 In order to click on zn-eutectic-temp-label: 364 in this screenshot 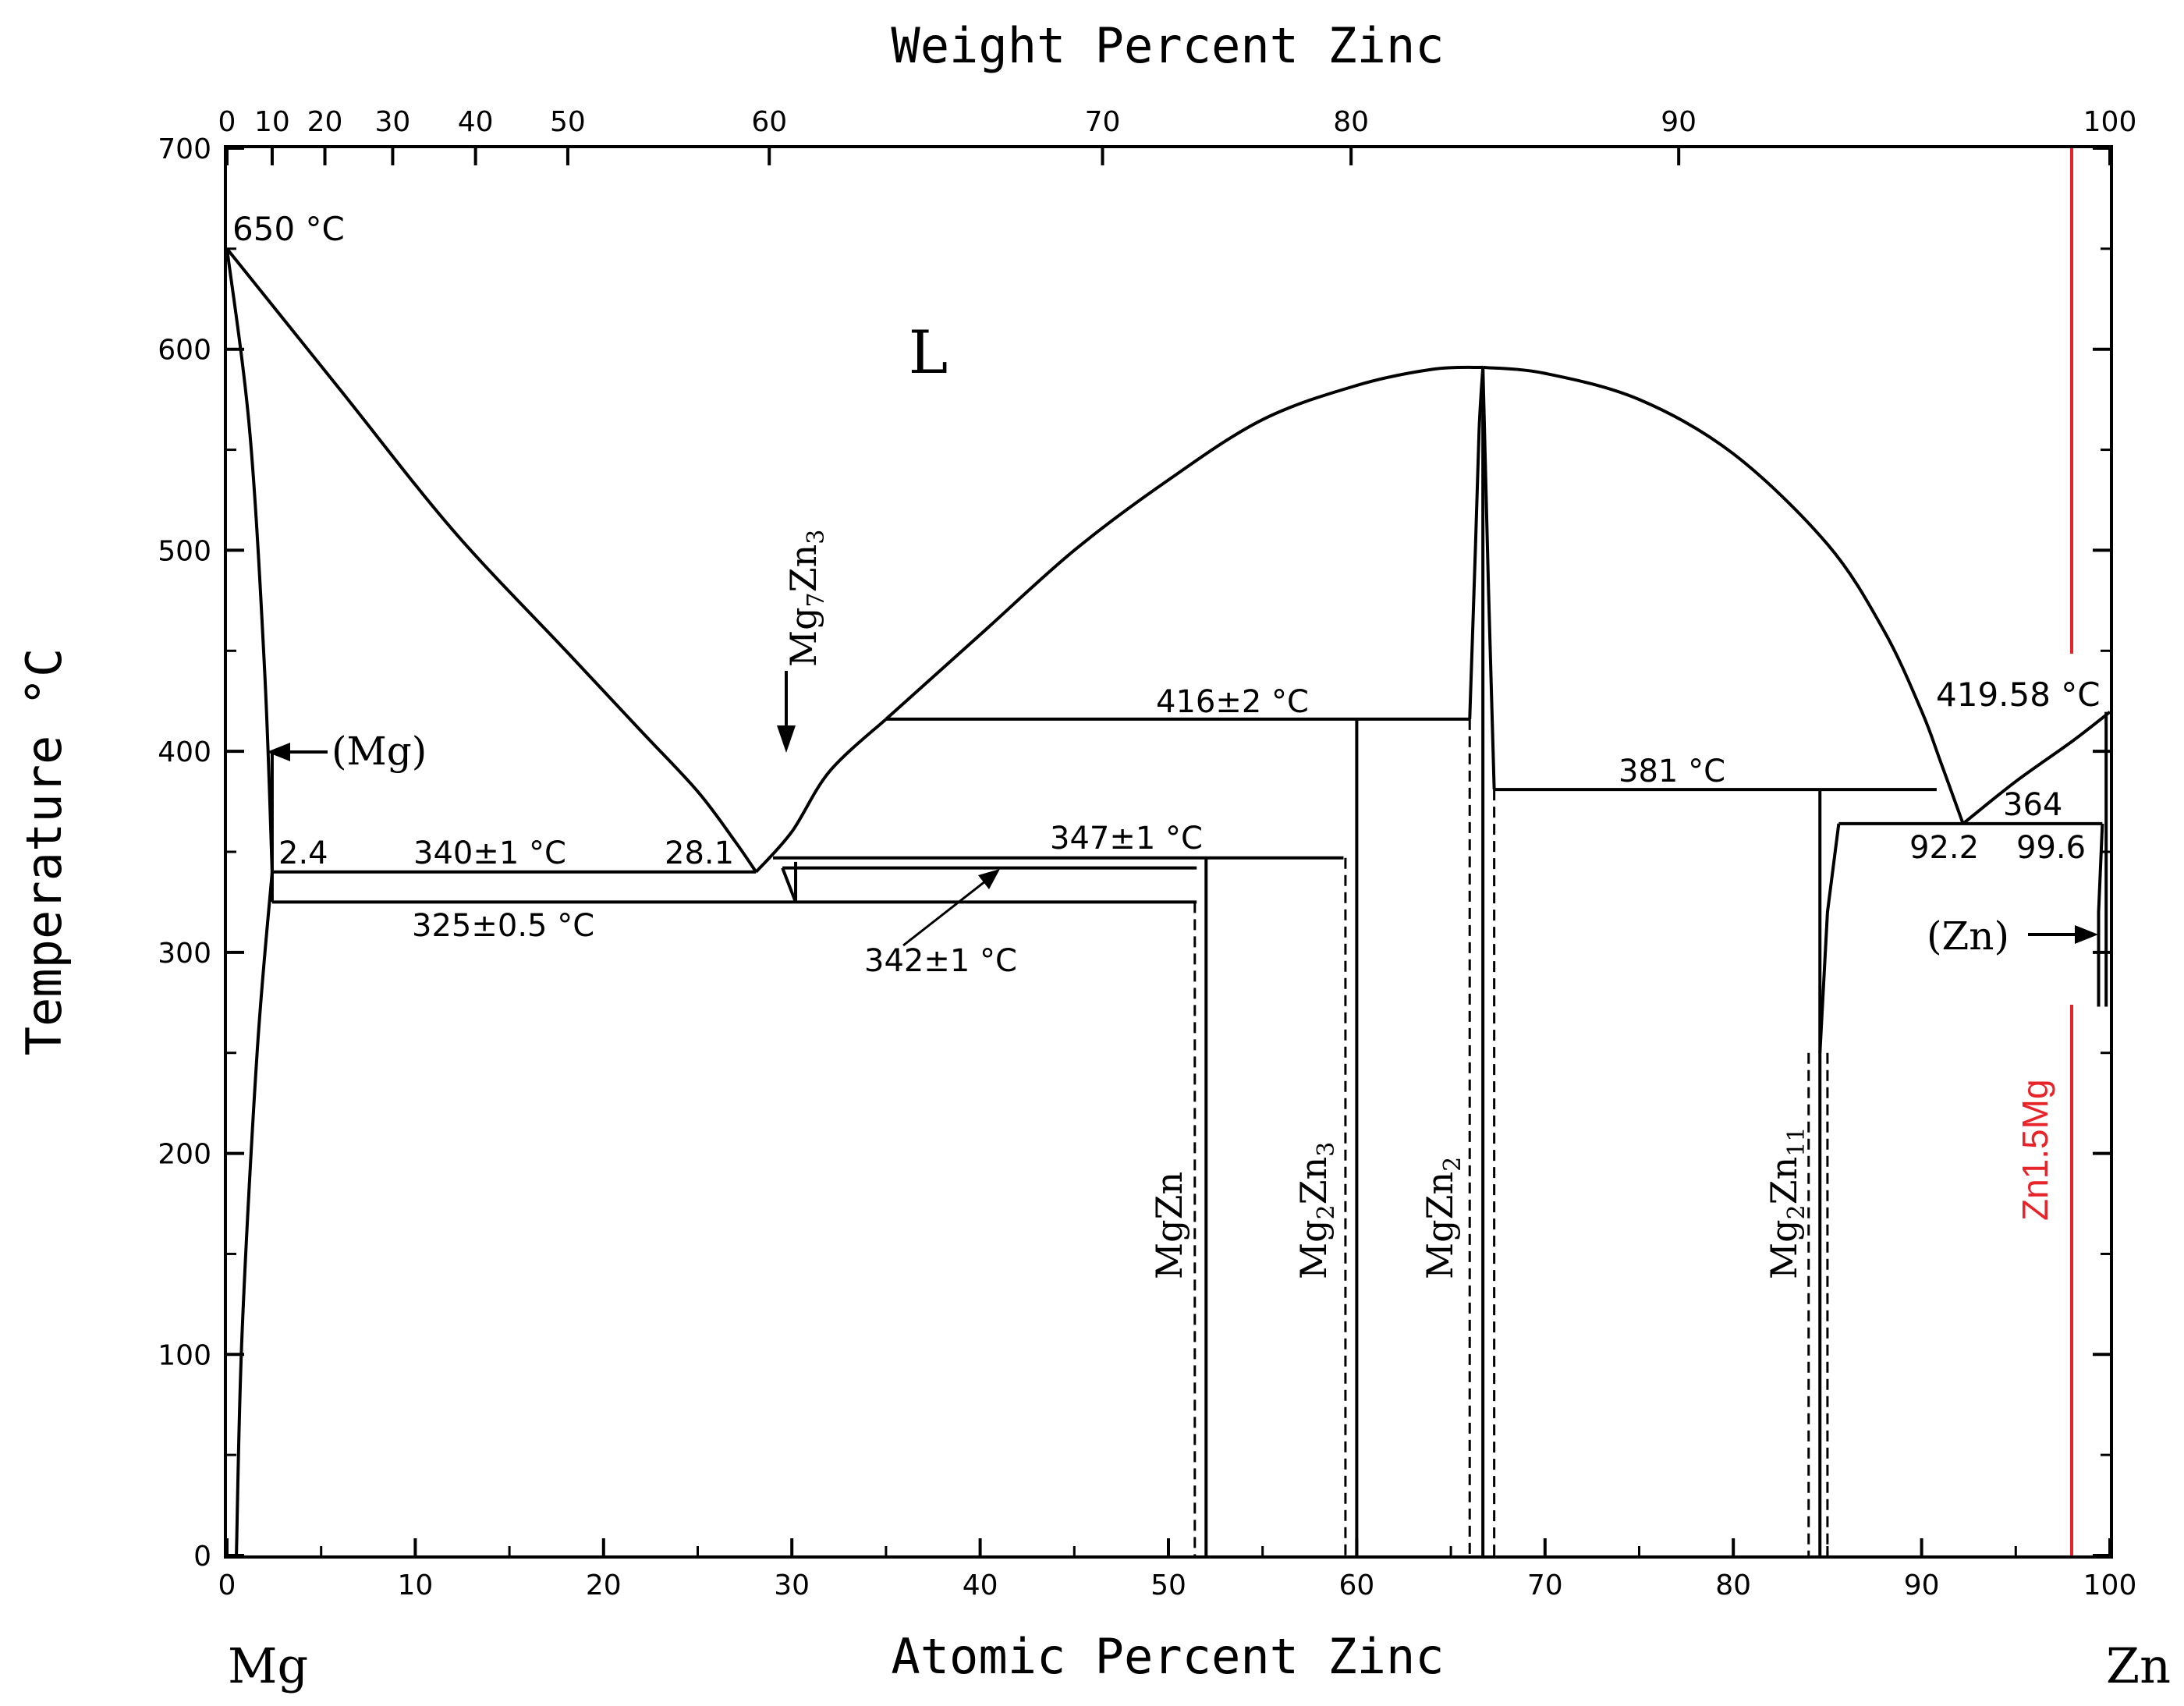, I will do `click(2033, 805)`.